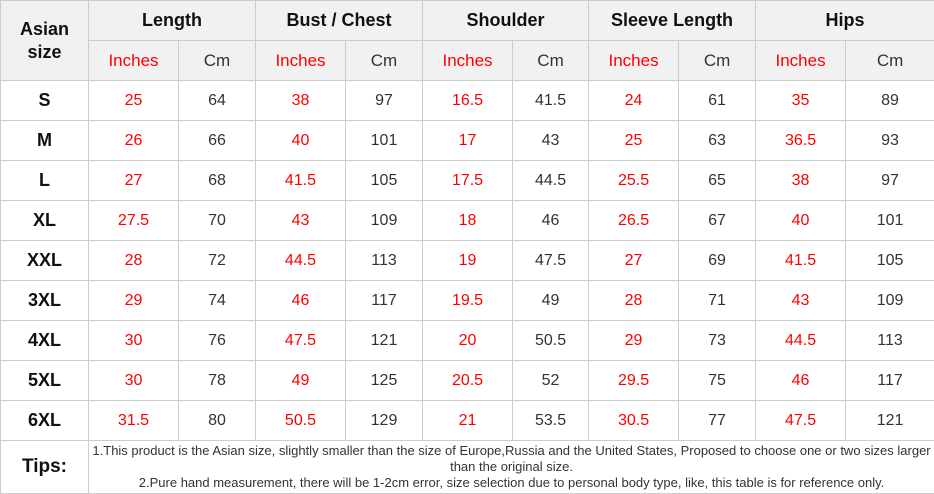 The height and width of the screenshot is (494, 934). I want to click on inches-value-cell: 21, so click(468, 421).